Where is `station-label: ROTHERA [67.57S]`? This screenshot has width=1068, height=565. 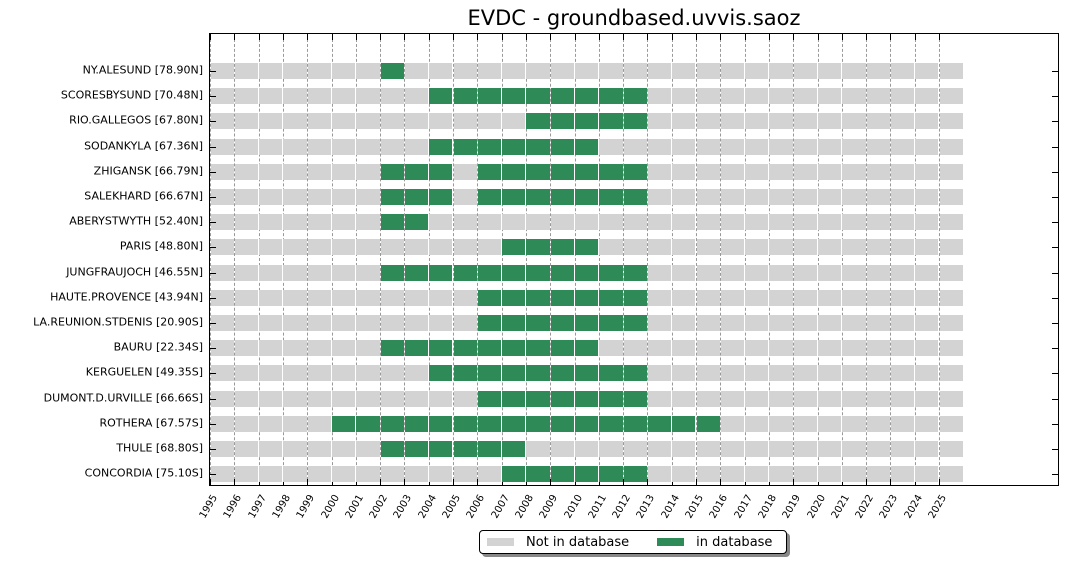 station-label: ROTHERA [67.57S] is located at coordinates (151, 423).